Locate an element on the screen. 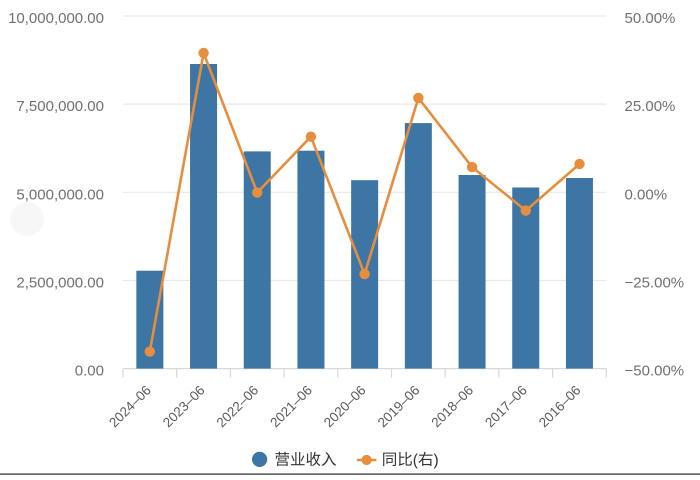 This screenshot has width=700, height=480. svg-text: 25.00% is located at coordinates (650, 106).